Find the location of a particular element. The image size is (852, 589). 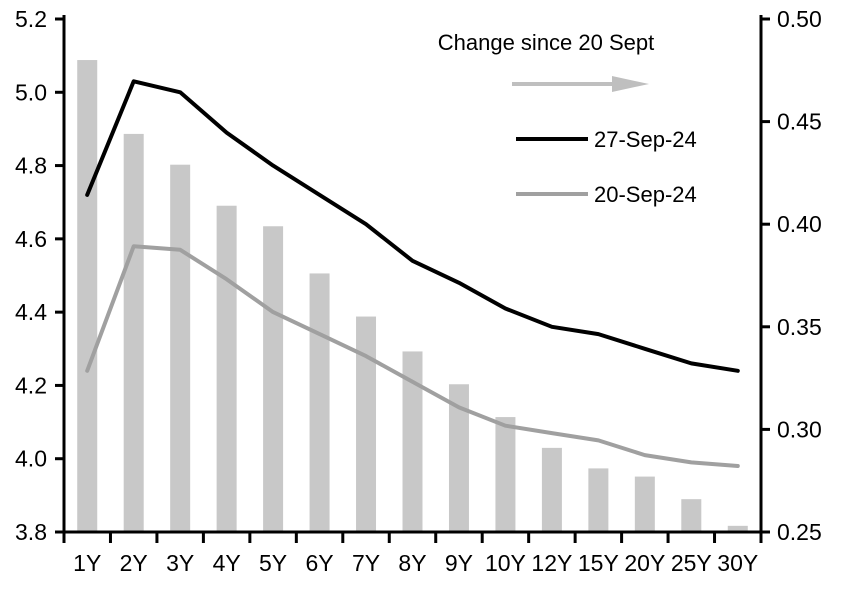

bar-10Y is located at coordinates (505, 474).